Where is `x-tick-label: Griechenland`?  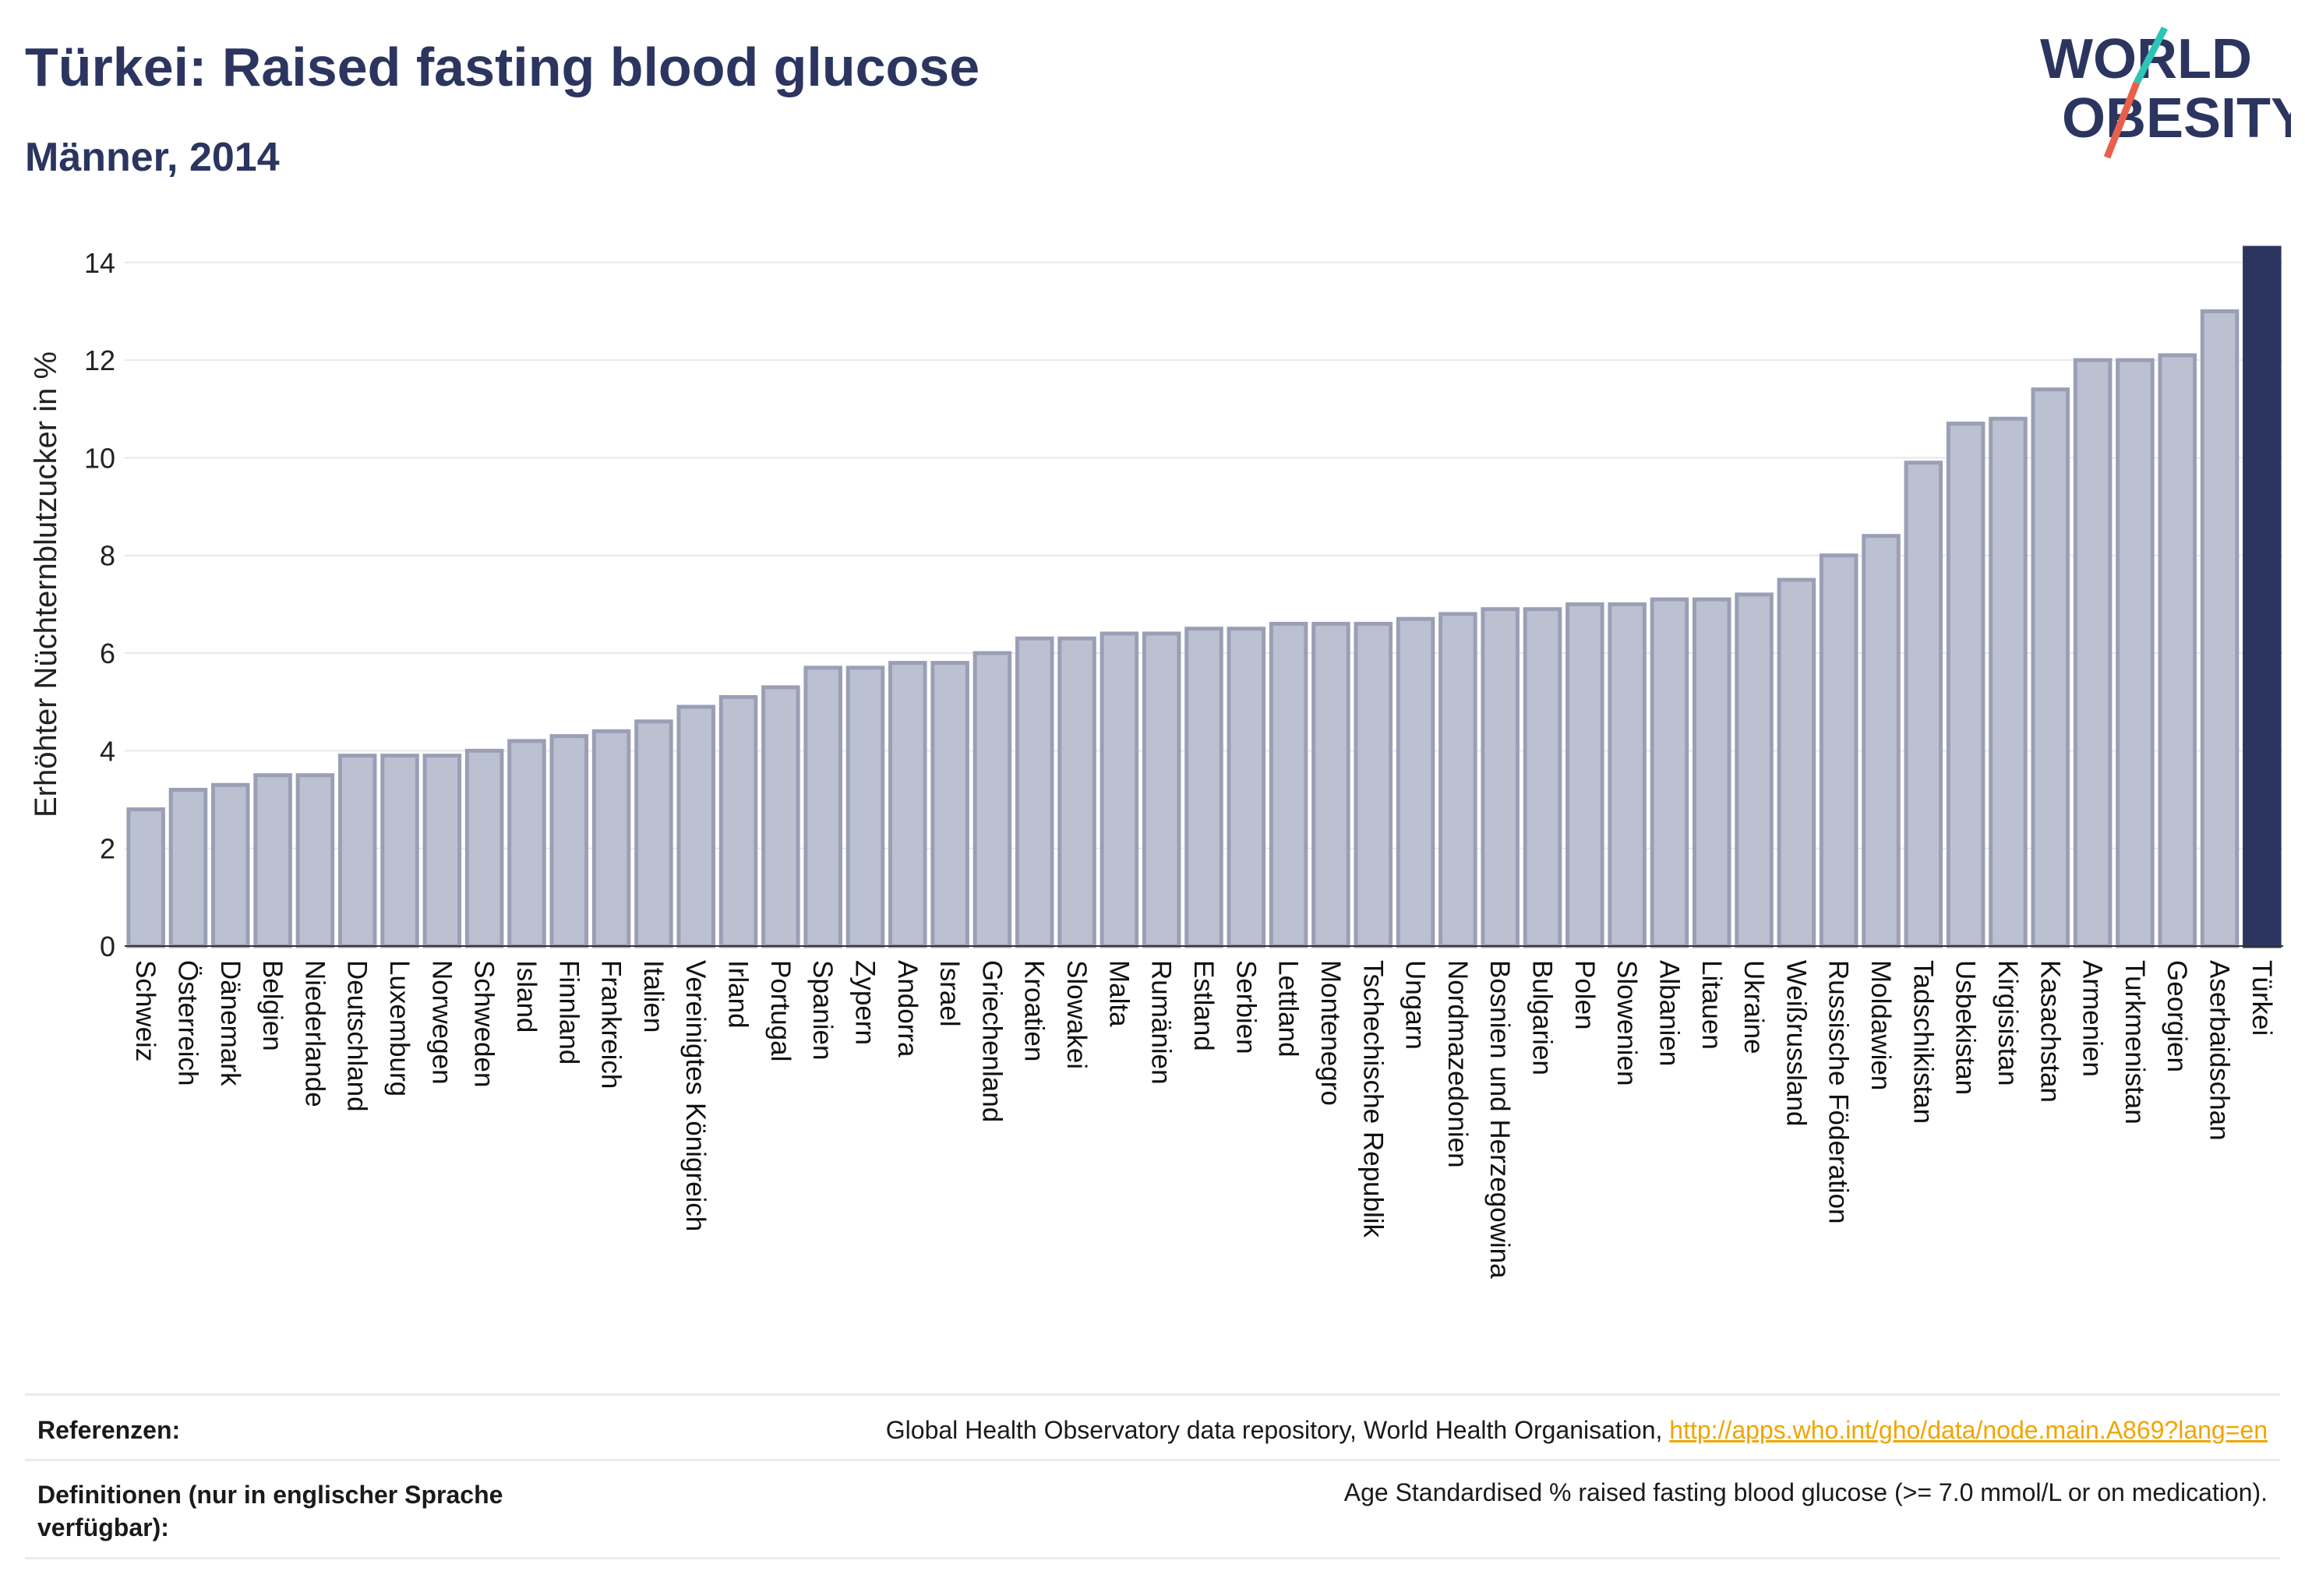
x-tick-label: Griechenland is located at coordinates (991, 1041).